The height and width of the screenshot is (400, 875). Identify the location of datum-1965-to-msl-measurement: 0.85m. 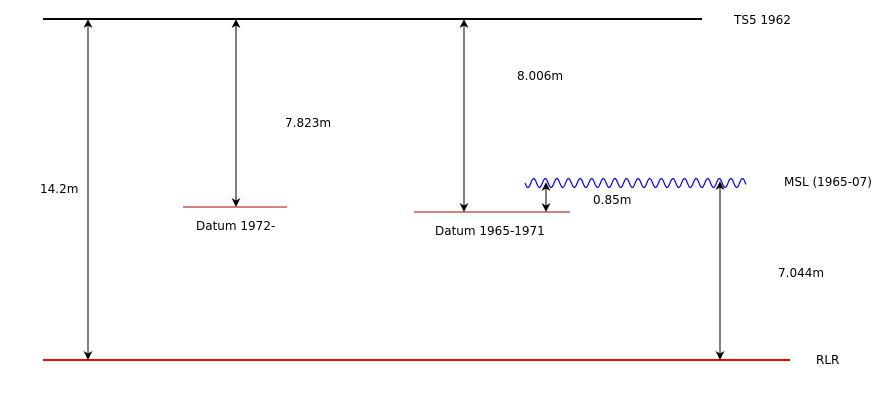
(612, 200).